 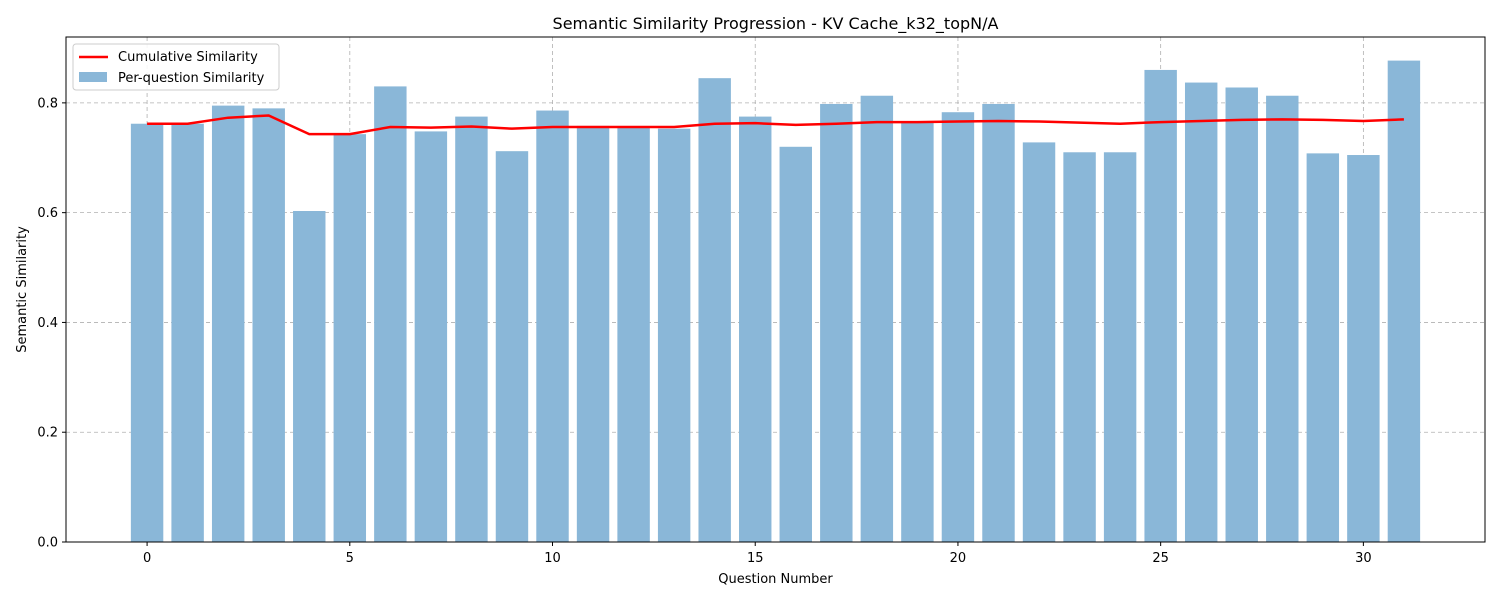 I want to click on y-axis-label: Semantic Similarity, so click(x=22, y=289).